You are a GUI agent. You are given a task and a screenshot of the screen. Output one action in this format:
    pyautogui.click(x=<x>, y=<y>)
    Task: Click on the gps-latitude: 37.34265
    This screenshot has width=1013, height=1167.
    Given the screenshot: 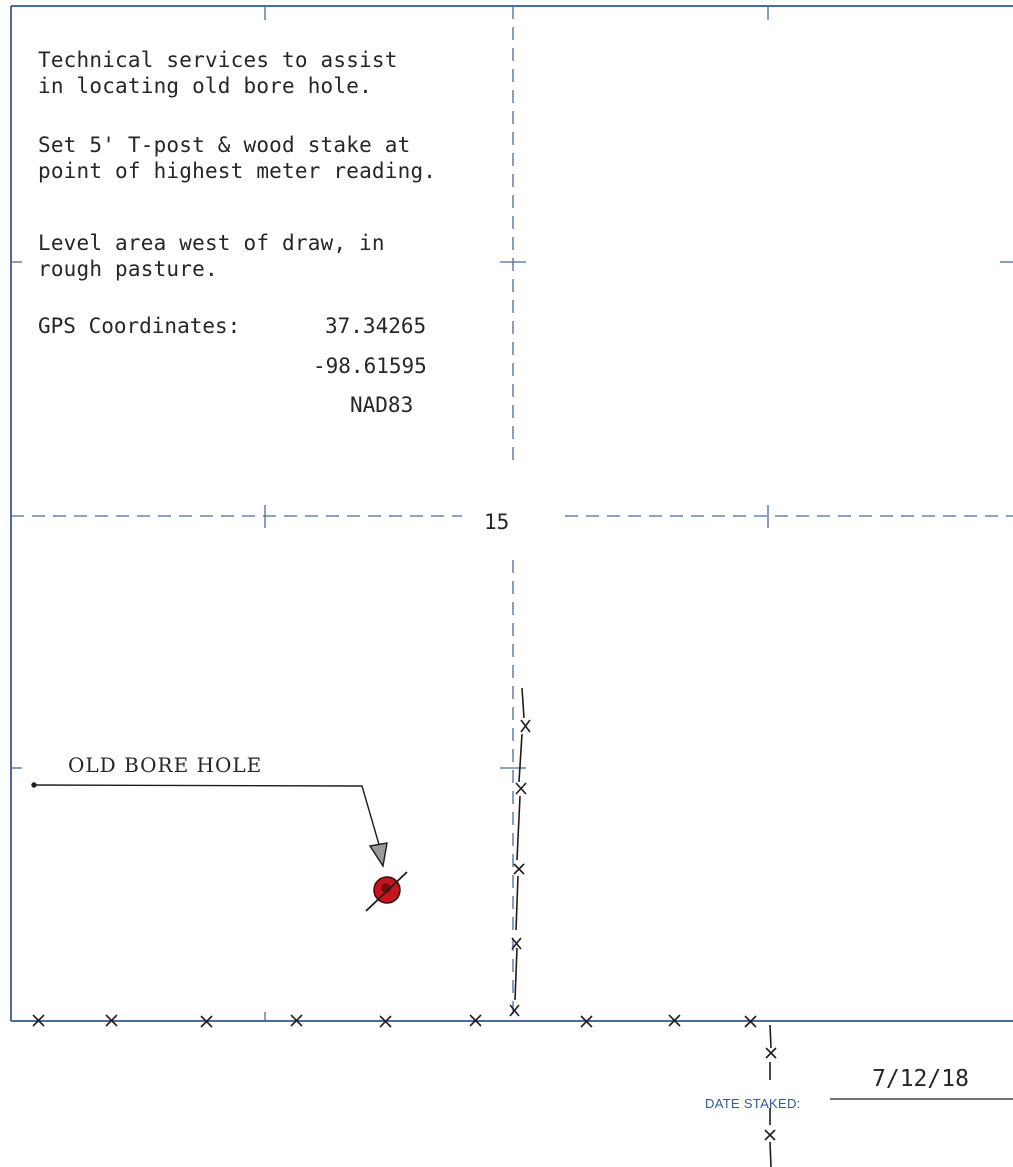 What is the action you would take?
    pyautogui.click(x=376, y=326)
    